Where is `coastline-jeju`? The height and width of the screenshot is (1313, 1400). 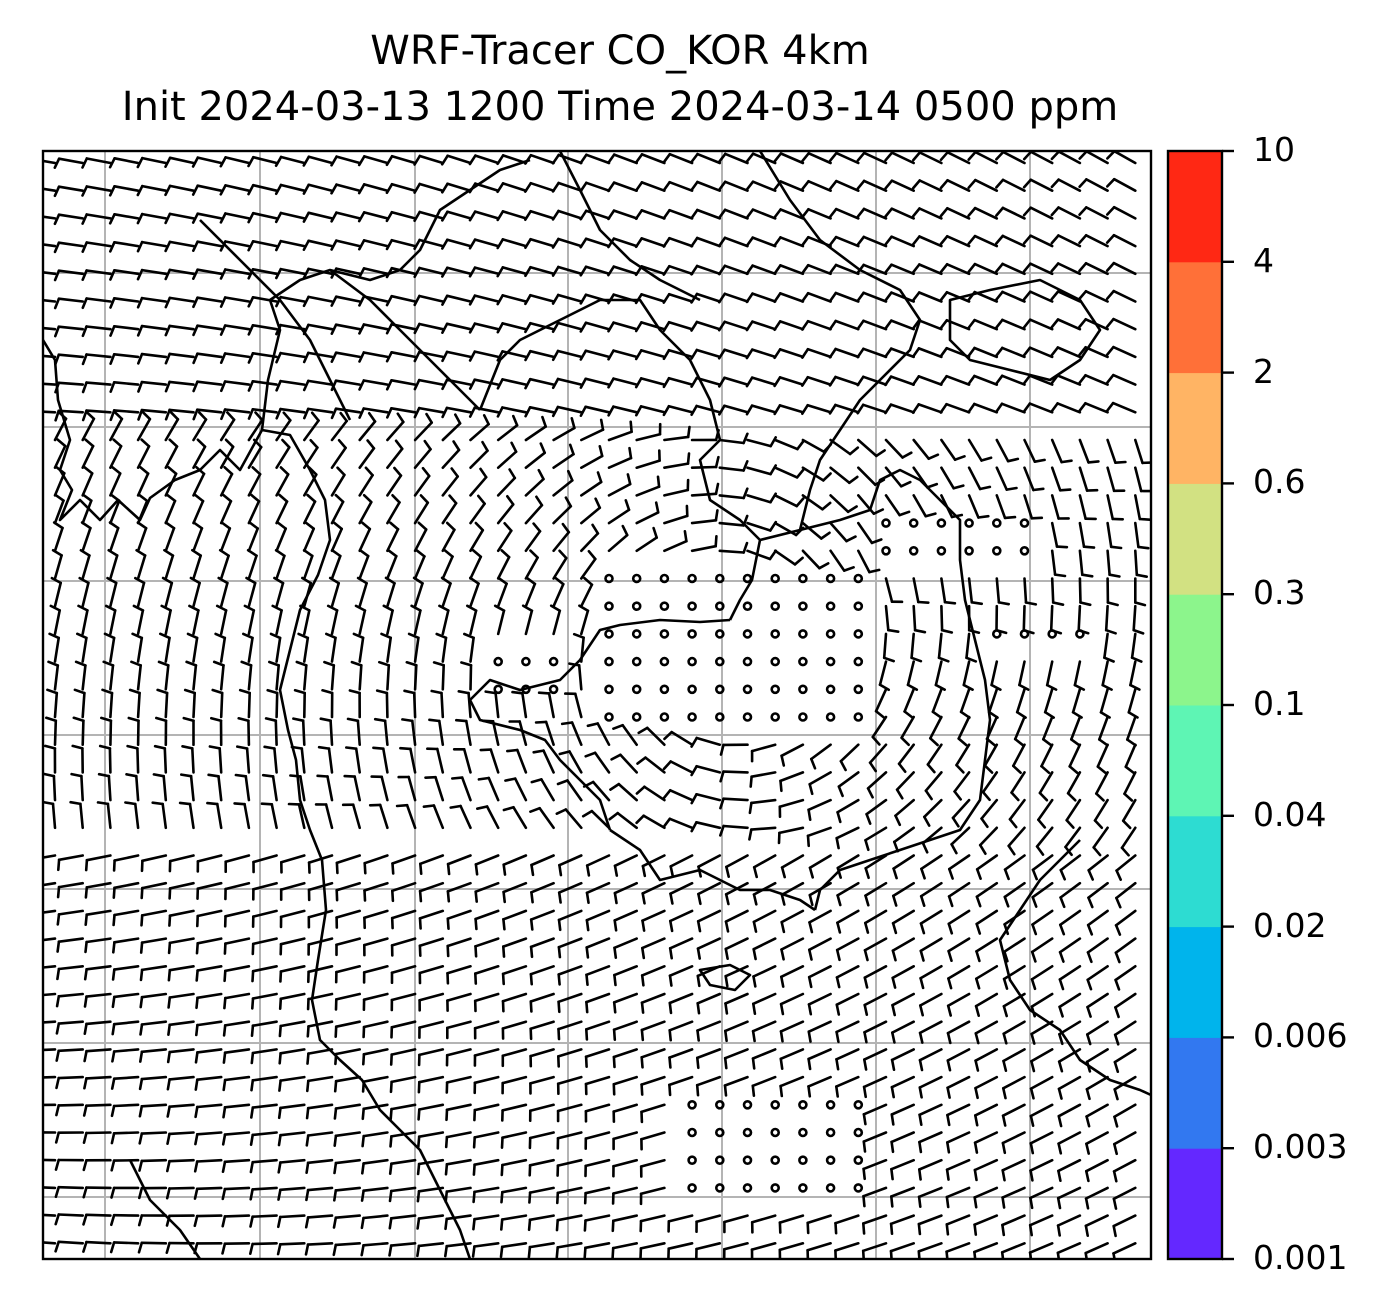 coastline-jeju is located at coordinates (725, 977).